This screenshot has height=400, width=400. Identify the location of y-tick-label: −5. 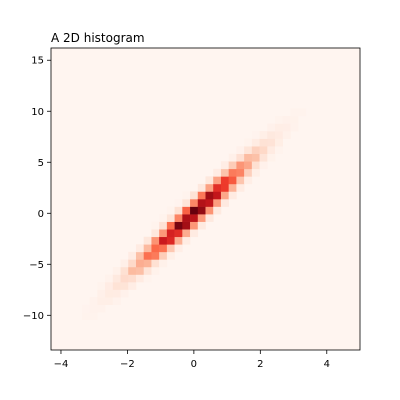
(36, 265).